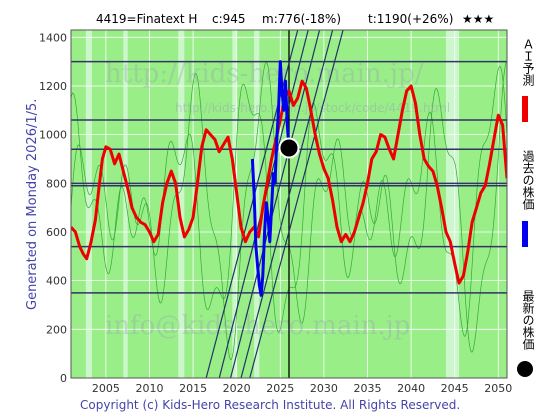  I want to click on x-tick-label: 2020, so click(237, 388).